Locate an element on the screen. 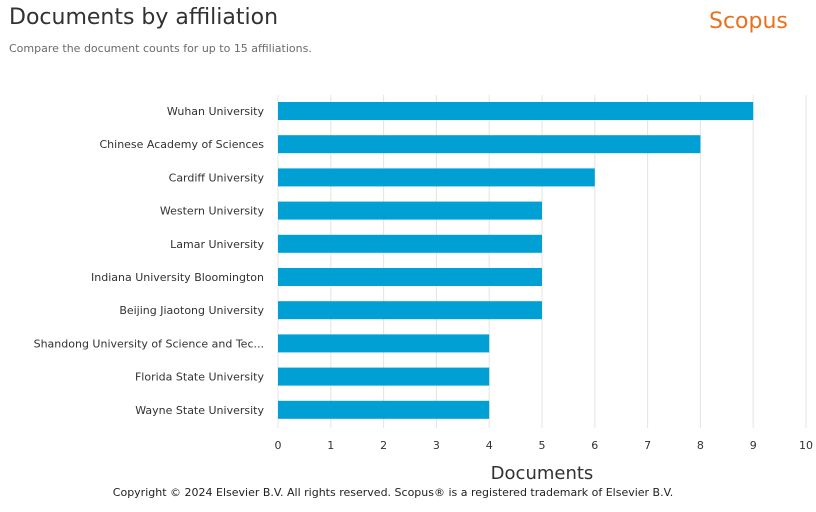 Image resolution: width=816 pixels, height=512 pixels. x-tick-label: 2 is located at coordinates (383, 445).